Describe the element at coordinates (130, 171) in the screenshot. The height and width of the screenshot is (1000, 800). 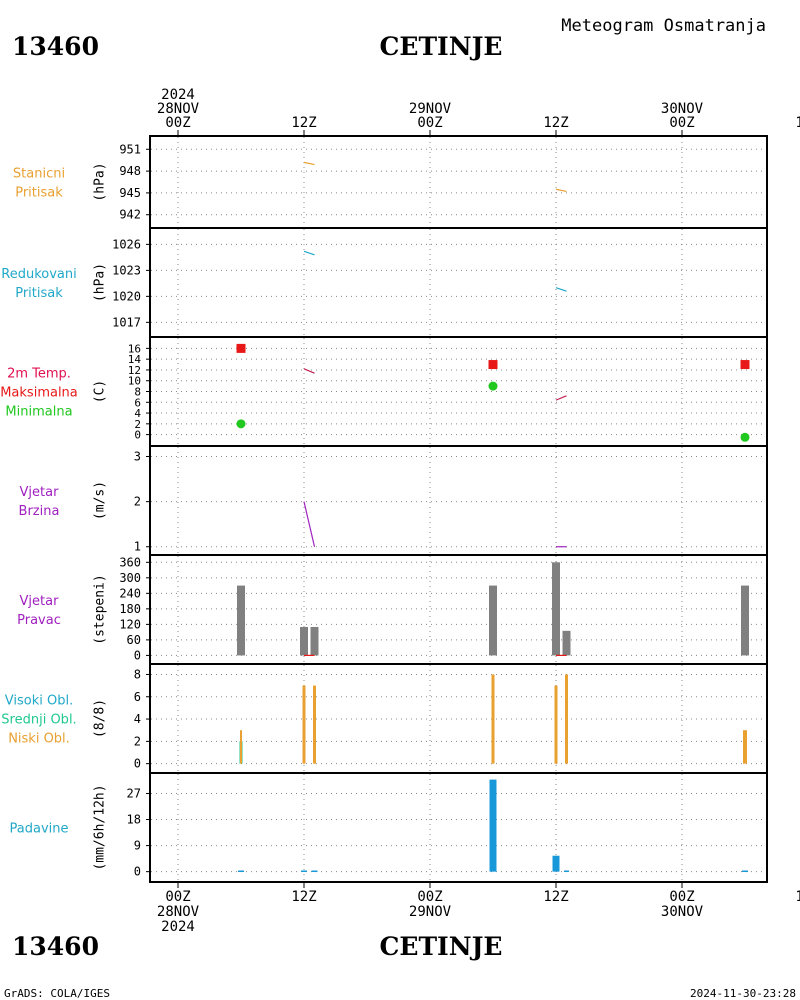
I see `y-tick-label: 948` at that location.